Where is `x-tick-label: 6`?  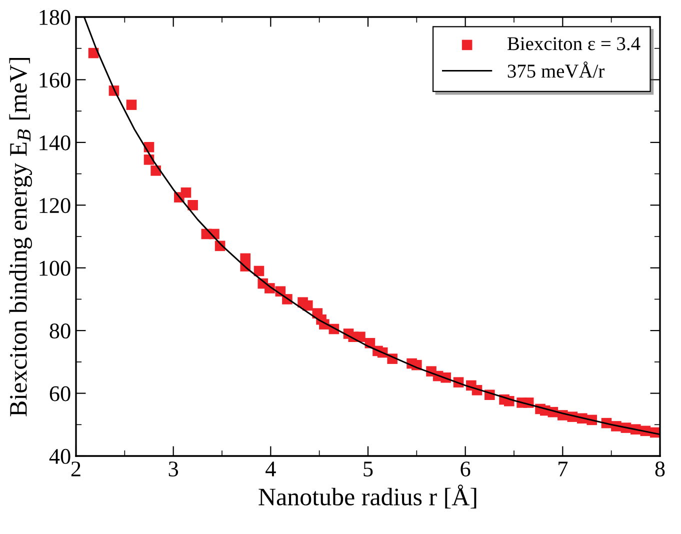 x-tick-label: 6 is located at coordinates (465, 469).